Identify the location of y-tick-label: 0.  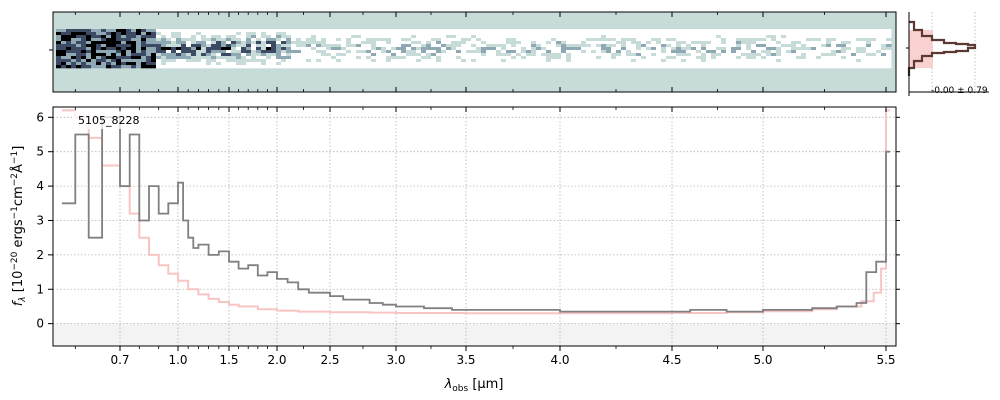
(40, 324).